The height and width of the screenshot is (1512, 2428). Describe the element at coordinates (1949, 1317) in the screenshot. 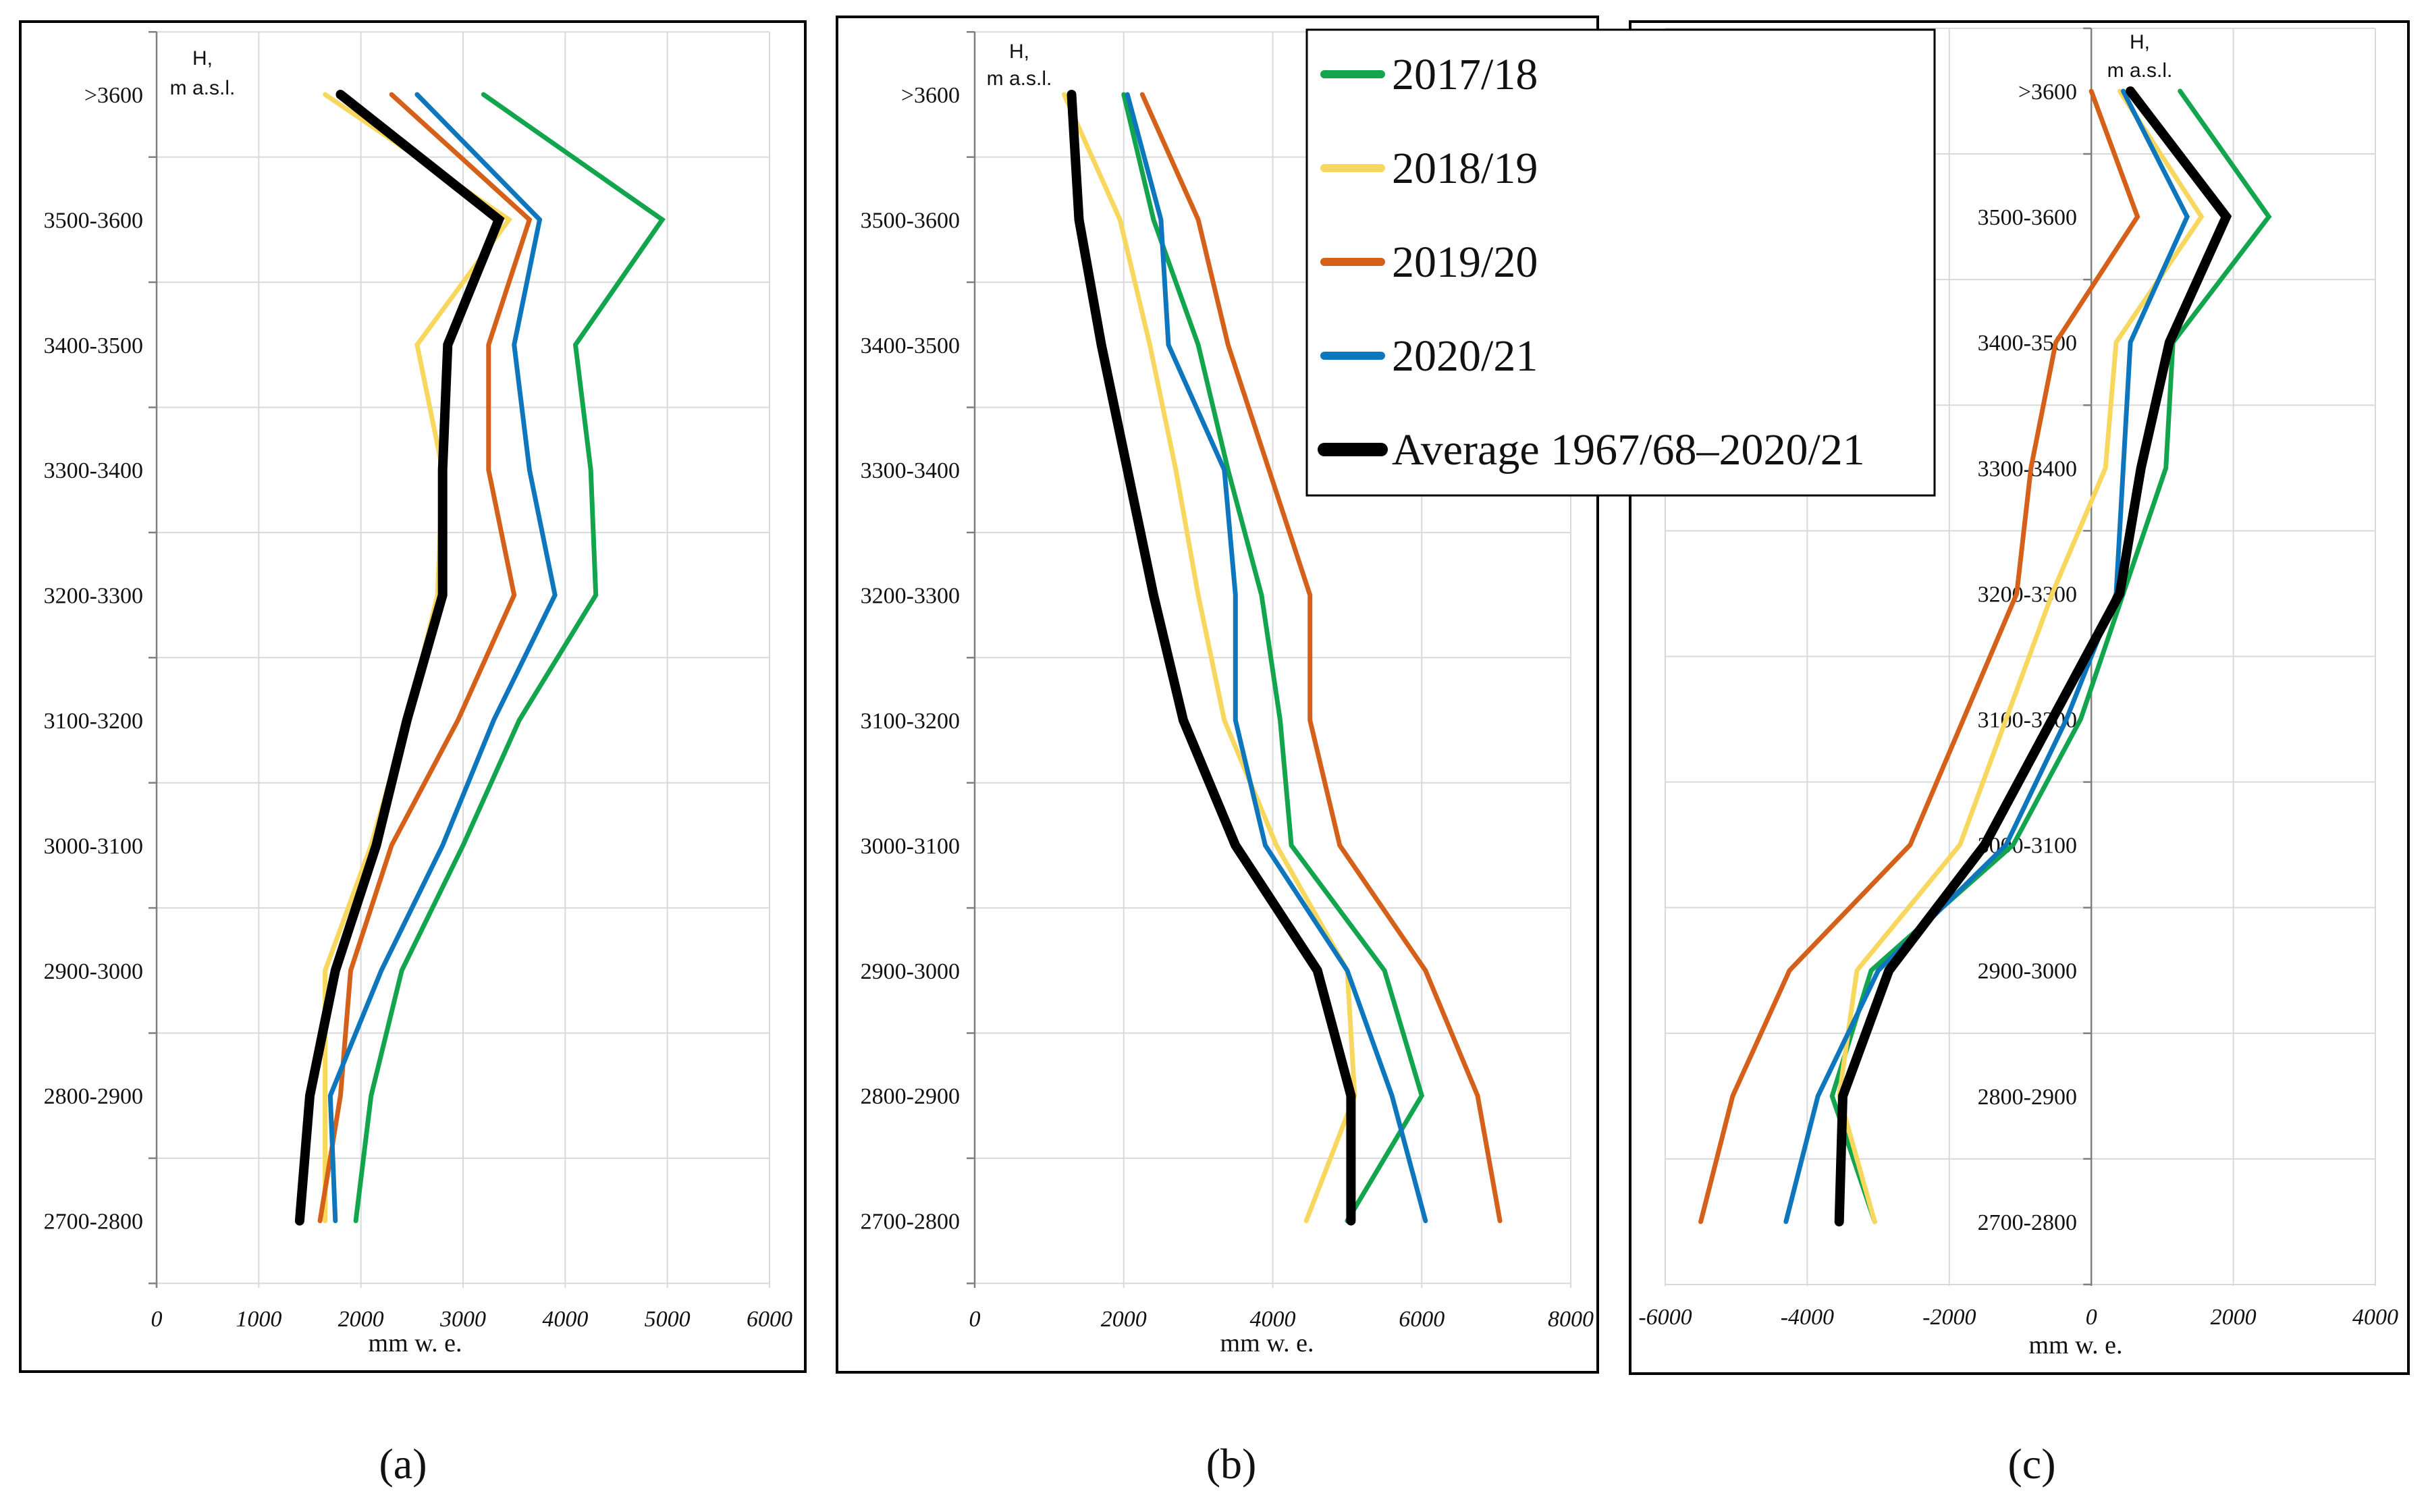

I see `x-tick-label: -2000` at that location.